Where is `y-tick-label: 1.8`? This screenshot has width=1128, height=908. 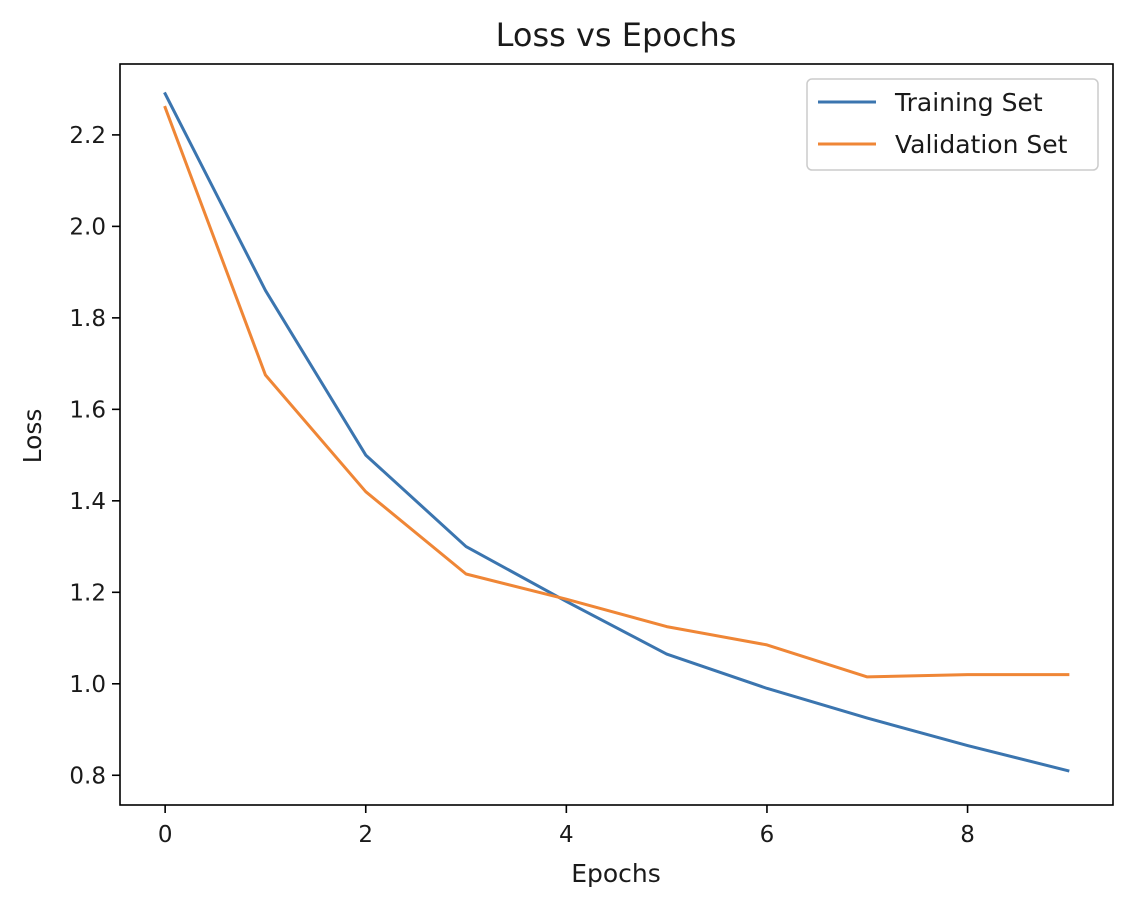 y-tick-label: 1.8 is located at coordinates (87, 319).